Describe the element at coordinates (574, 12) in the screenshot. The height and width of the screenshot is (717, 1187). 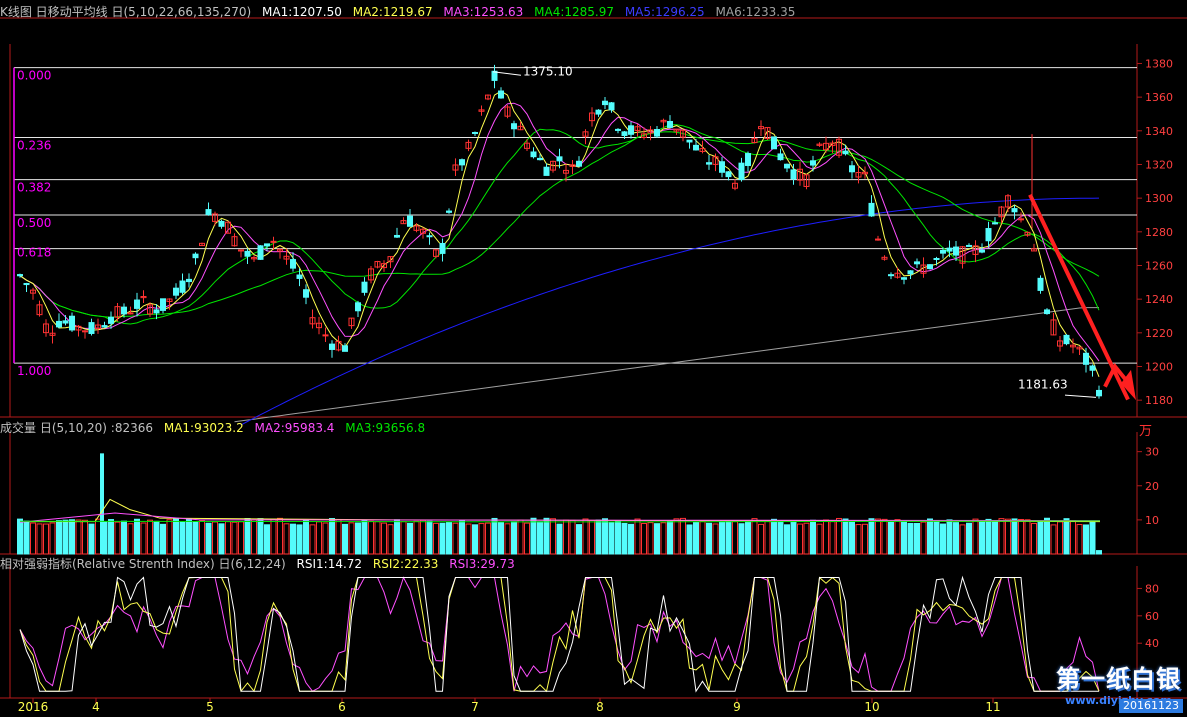
I see `ma4-value: MA4:1285.97` at that location.